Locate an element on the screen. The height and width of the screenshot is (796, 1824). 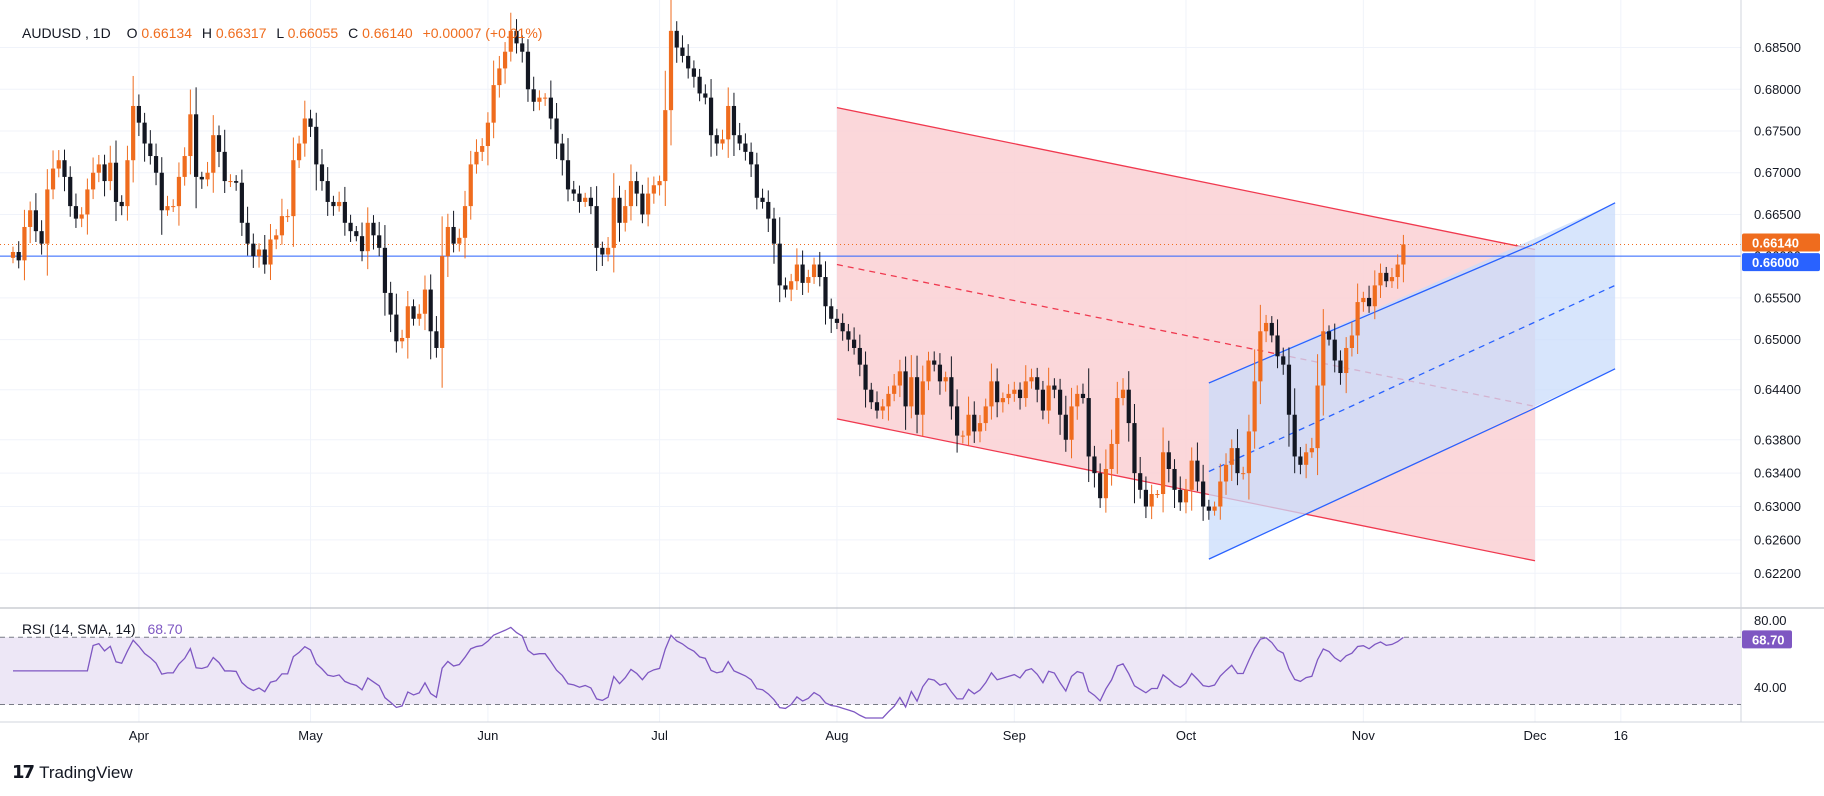
tradingview-logo: 𝟭𝟳 TradingView is located at coordinates (72, 772).